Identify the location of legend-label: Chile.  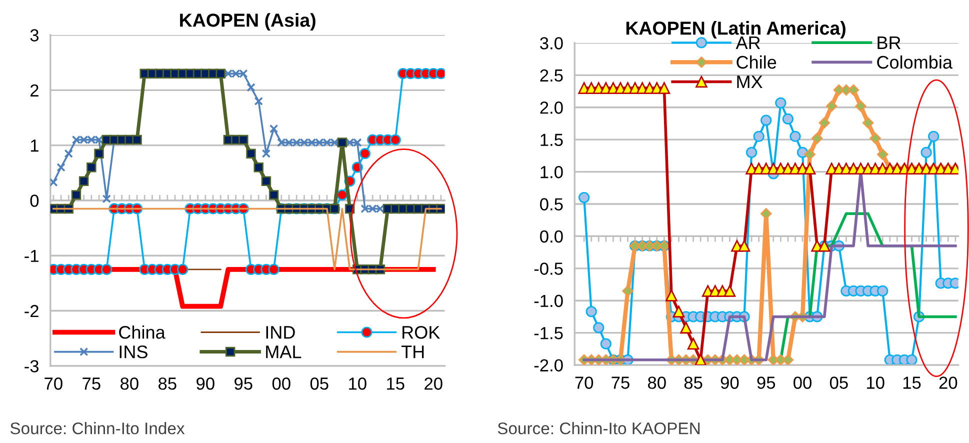
(756, 62).